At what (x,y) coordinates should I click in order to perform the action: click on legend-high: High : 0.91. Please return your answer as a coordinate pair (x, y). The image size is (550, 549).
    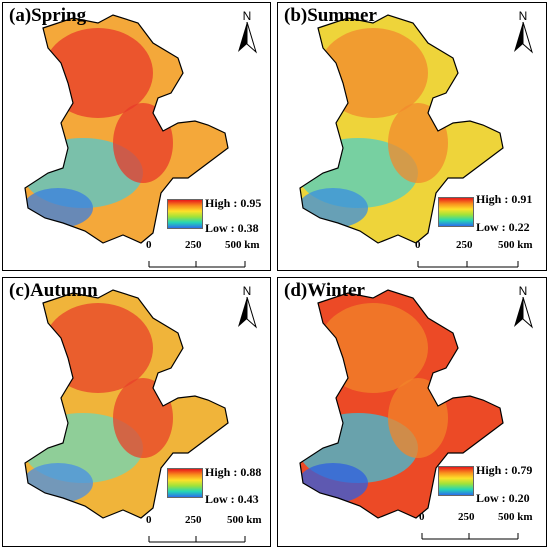
    Looking at the image, I should click on (504, 199).